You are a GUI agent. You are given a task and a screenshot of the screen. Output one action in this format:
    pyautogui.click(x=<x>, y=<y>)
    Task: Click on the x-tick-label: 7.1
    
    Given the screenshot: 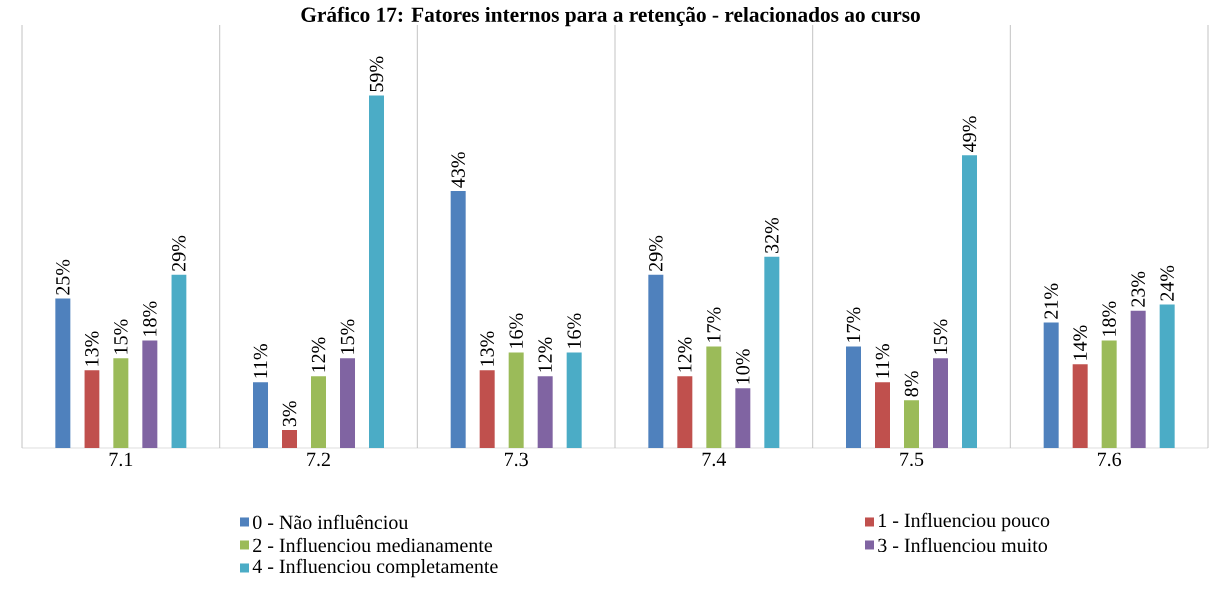 What is the action you would take?
    pyautogui.click(x=121, y=459)
    